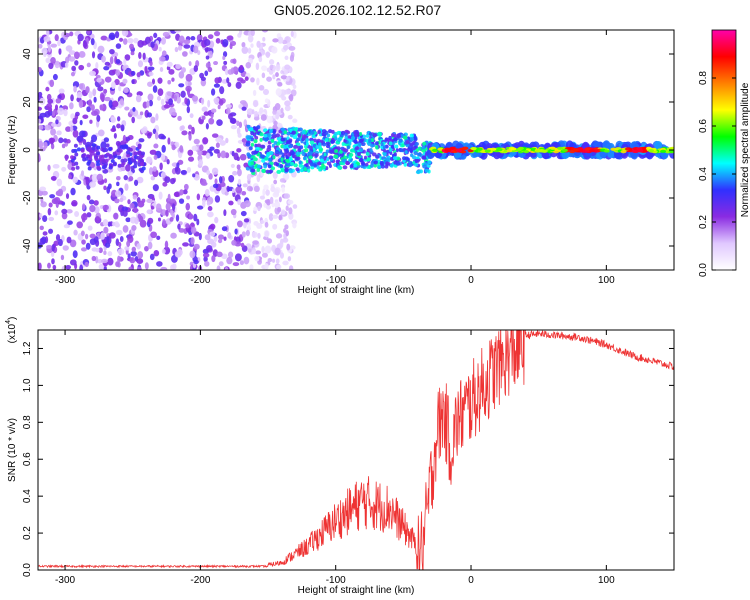 This screenshot has height=600, width=750. What do you see at coordinates (471, 280) in the screenshot?
I see `heatmap-x-tick-label: 0` at bounding box center [471, 280].